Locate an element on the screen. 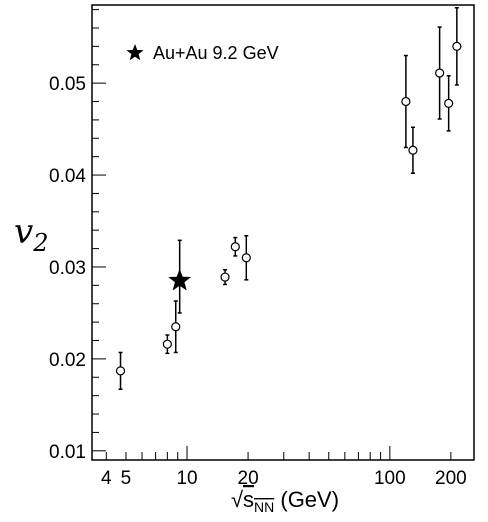 The width and height of the screenshot is (488, 522). x-axis-label-main: s is located at coordinates (248, 499).